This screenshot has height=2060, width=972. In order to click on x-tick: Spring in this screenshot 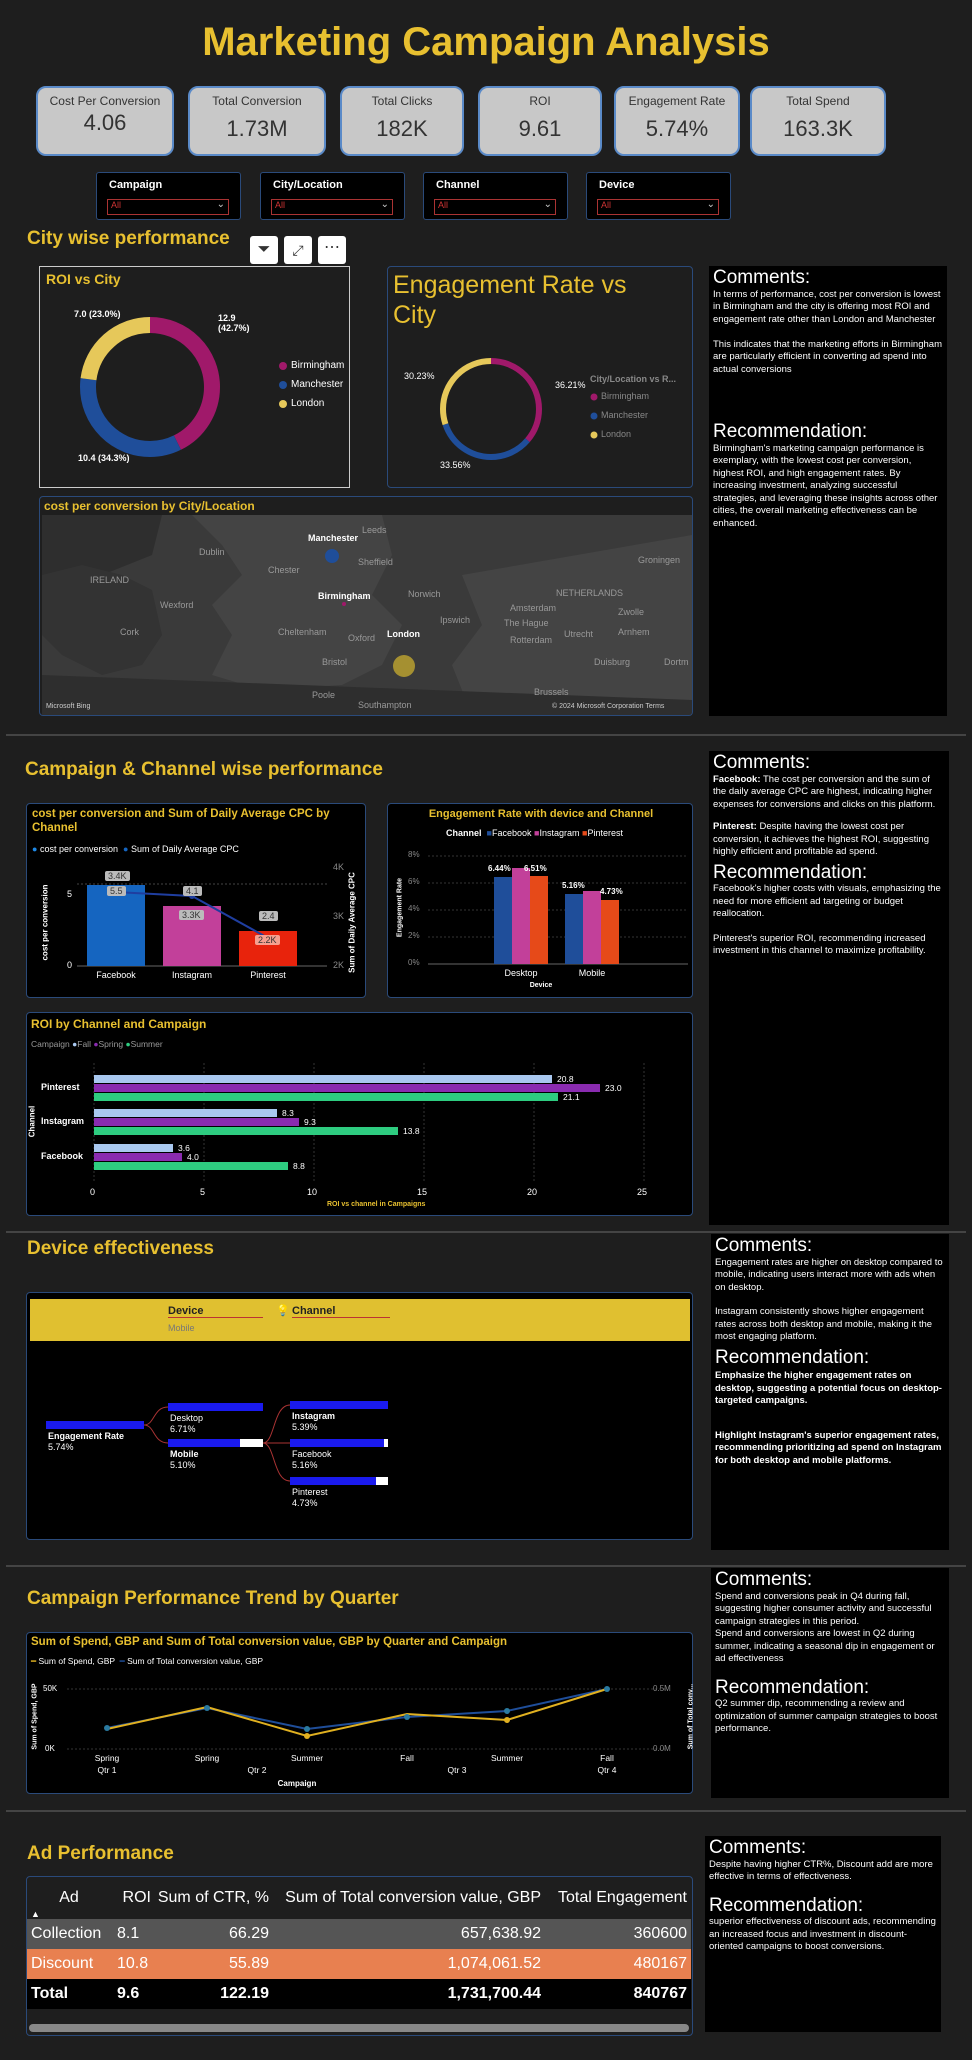, I will do `click(207, 1758)`.